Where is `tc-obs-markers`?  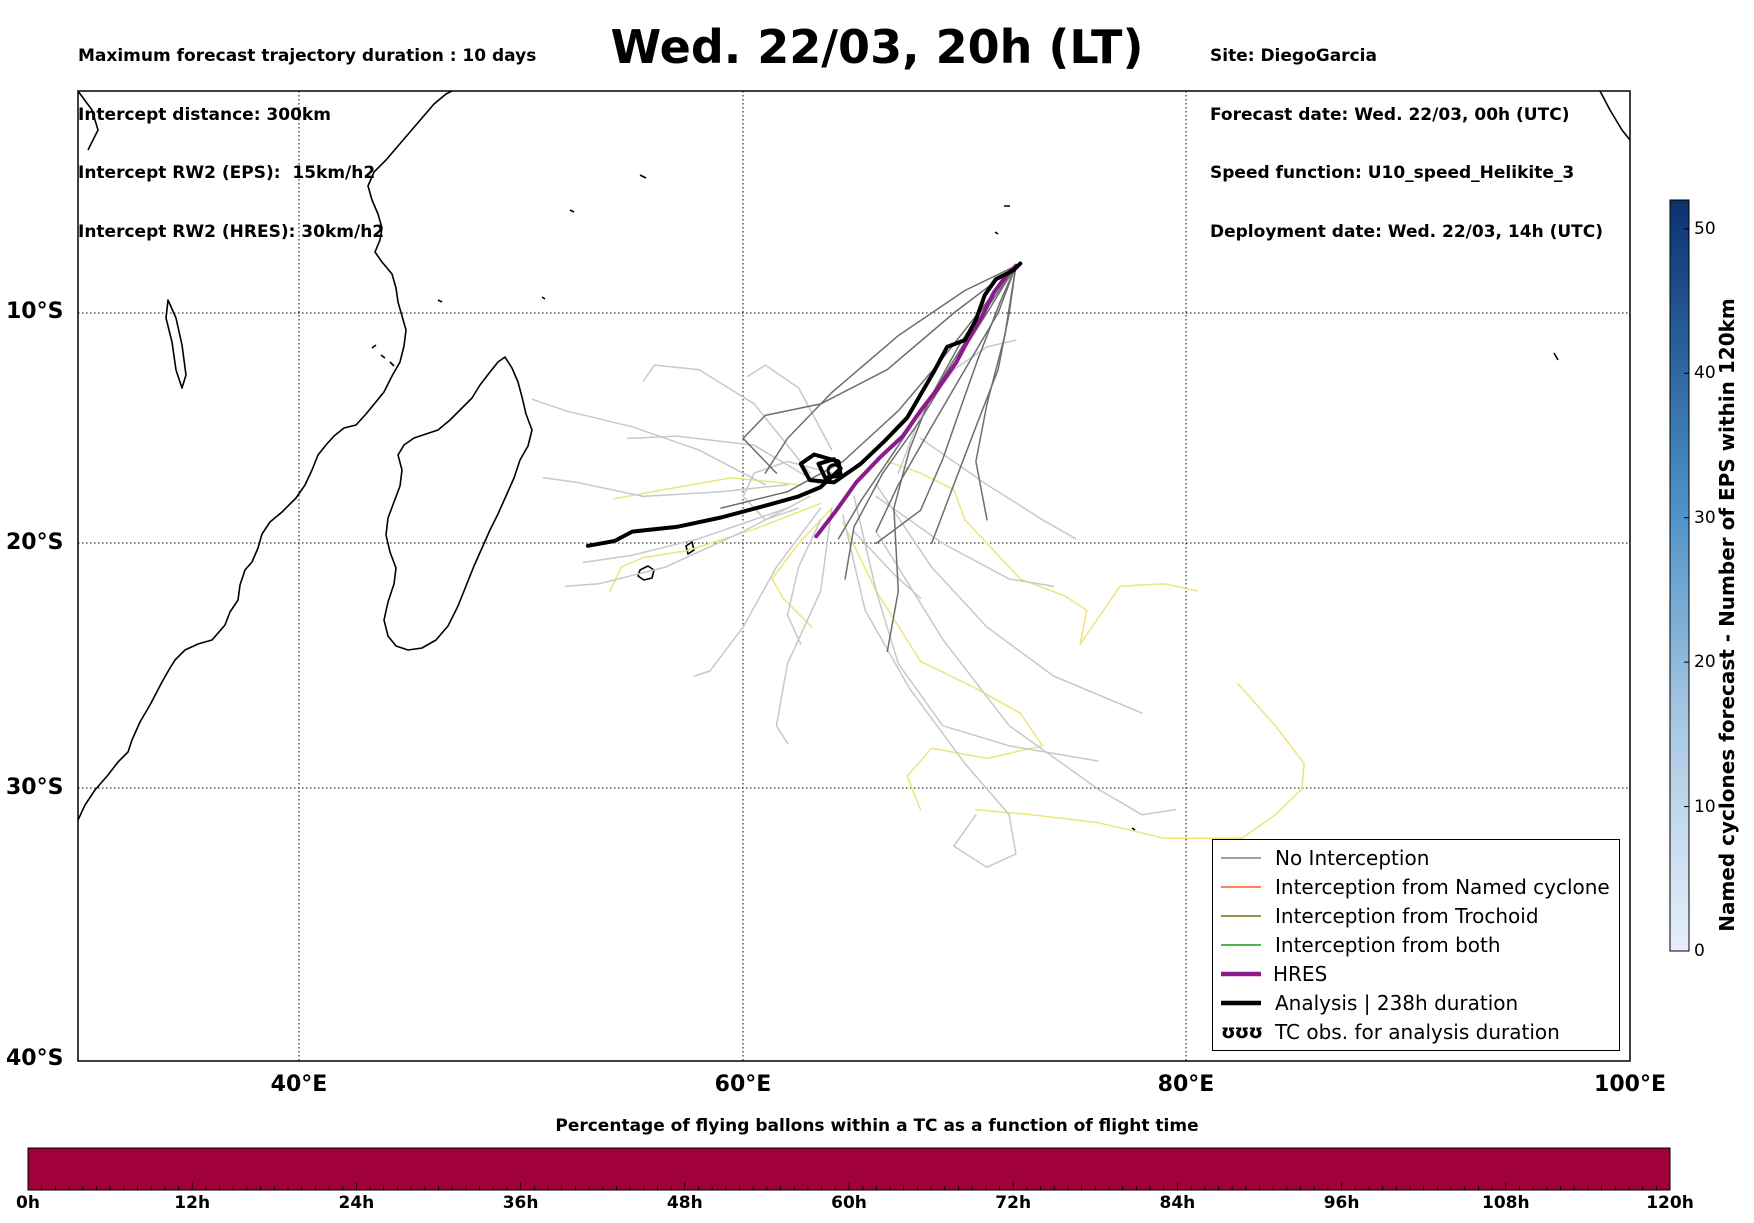
tc-obs-markers is located at coordinates (834, 471).